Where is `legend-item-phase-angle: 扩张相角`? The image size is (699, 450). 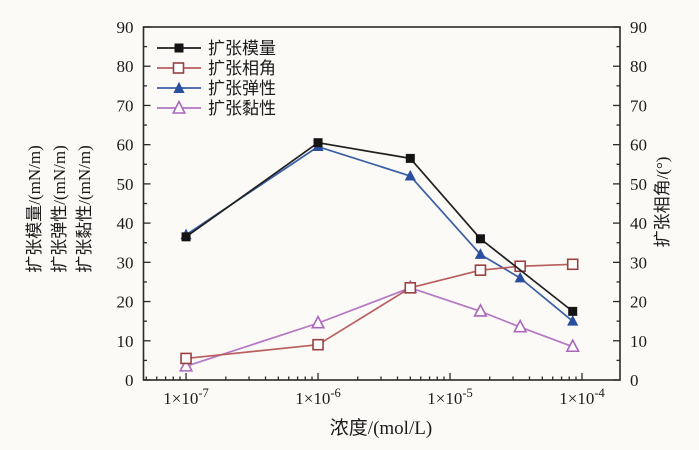 legend-item-phase-angle: 扩张相角 is located at coordinates (216, 68).